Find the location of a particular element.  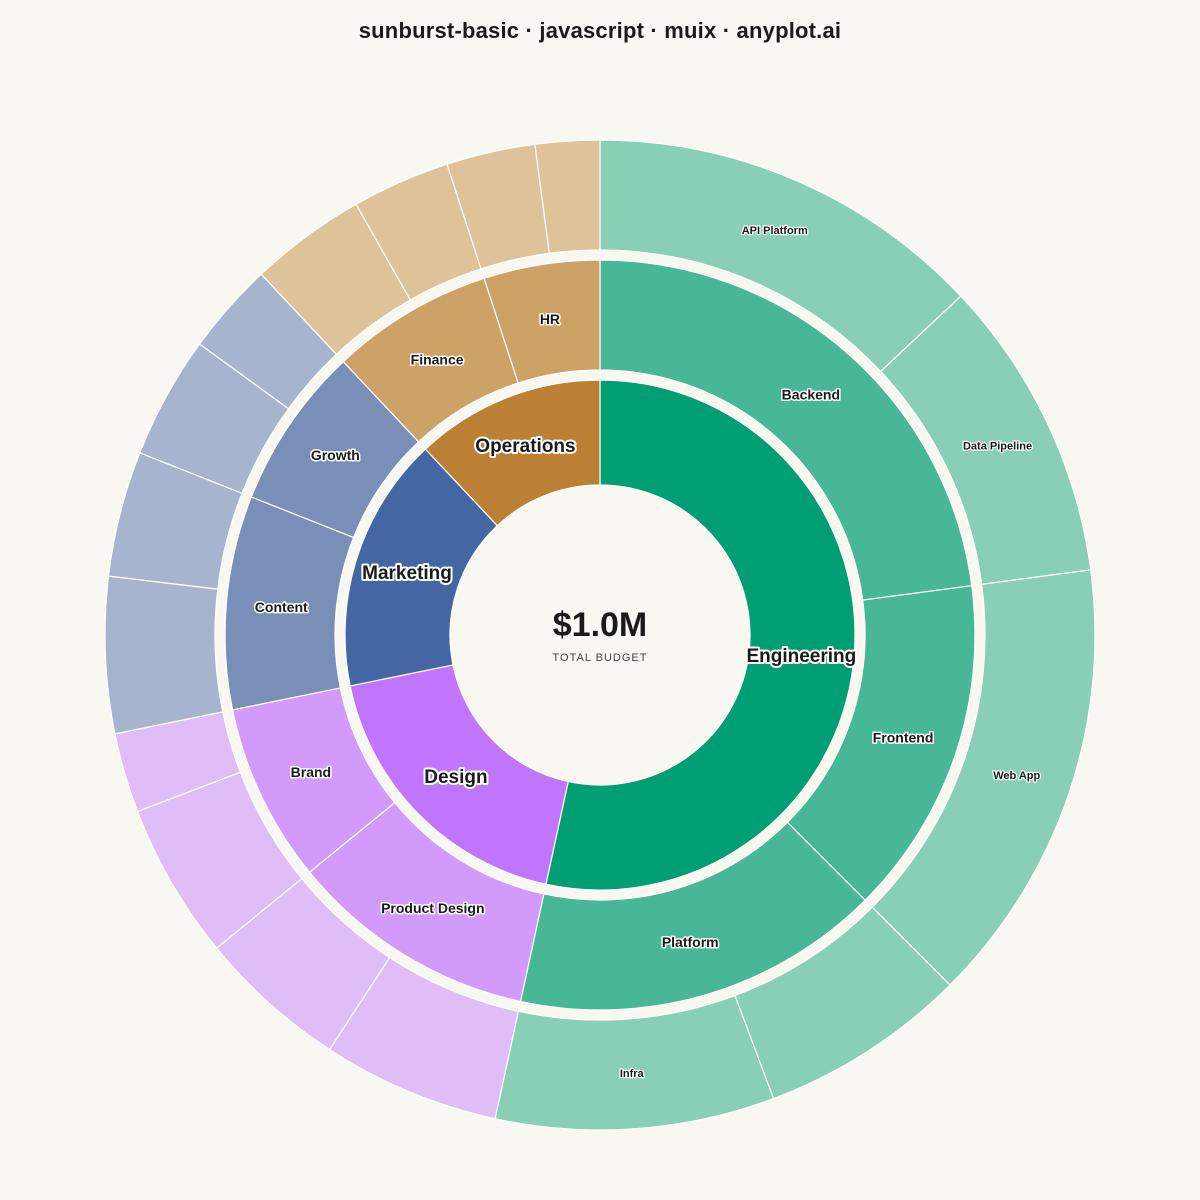

department-segment-design is located at coordinates (459, 774).